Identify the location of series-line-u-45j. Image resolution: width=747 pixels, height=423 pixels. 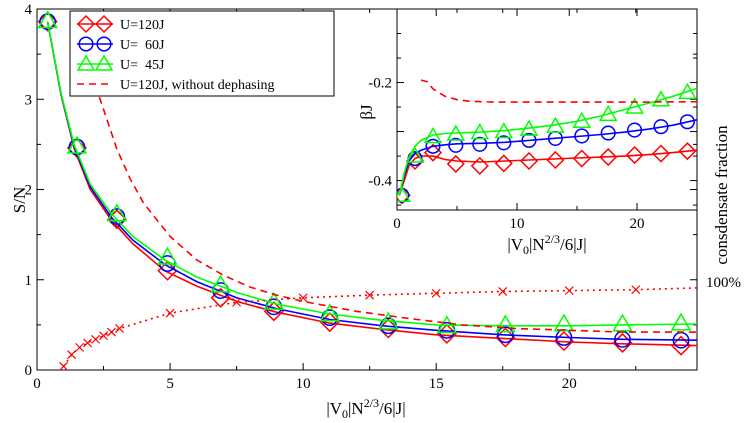
(547, 141).